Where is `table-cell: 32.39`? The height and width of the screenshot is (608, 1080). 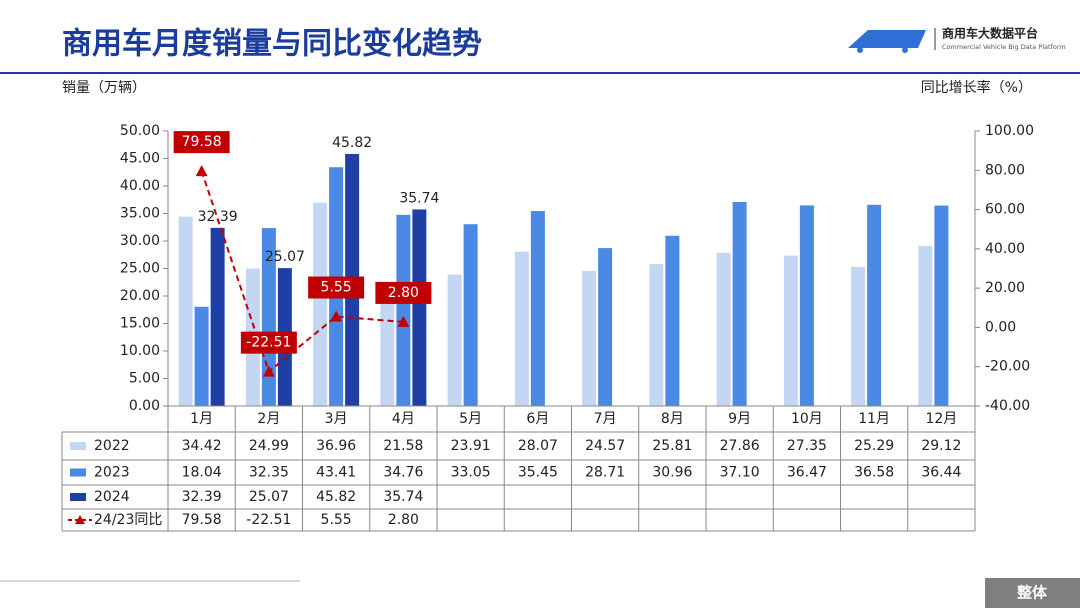
table-cell: 32.39 is located at coordinates (202, 497).